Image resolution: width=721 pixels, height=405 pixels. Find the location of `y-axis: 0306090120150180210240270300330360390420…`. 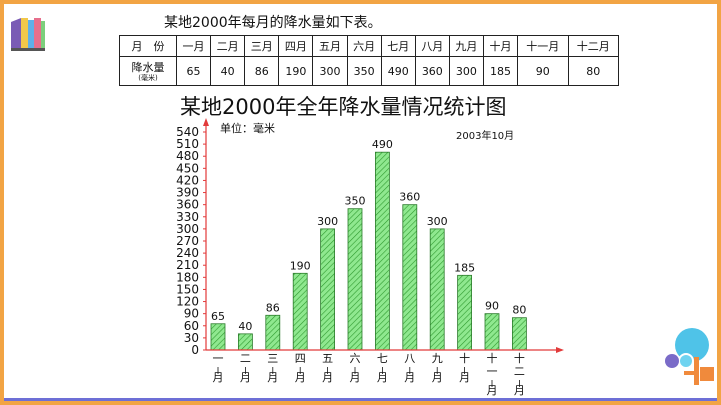

y-axis: 0306090120150180210240270300330360390420… is located at coordinates (192, 237).